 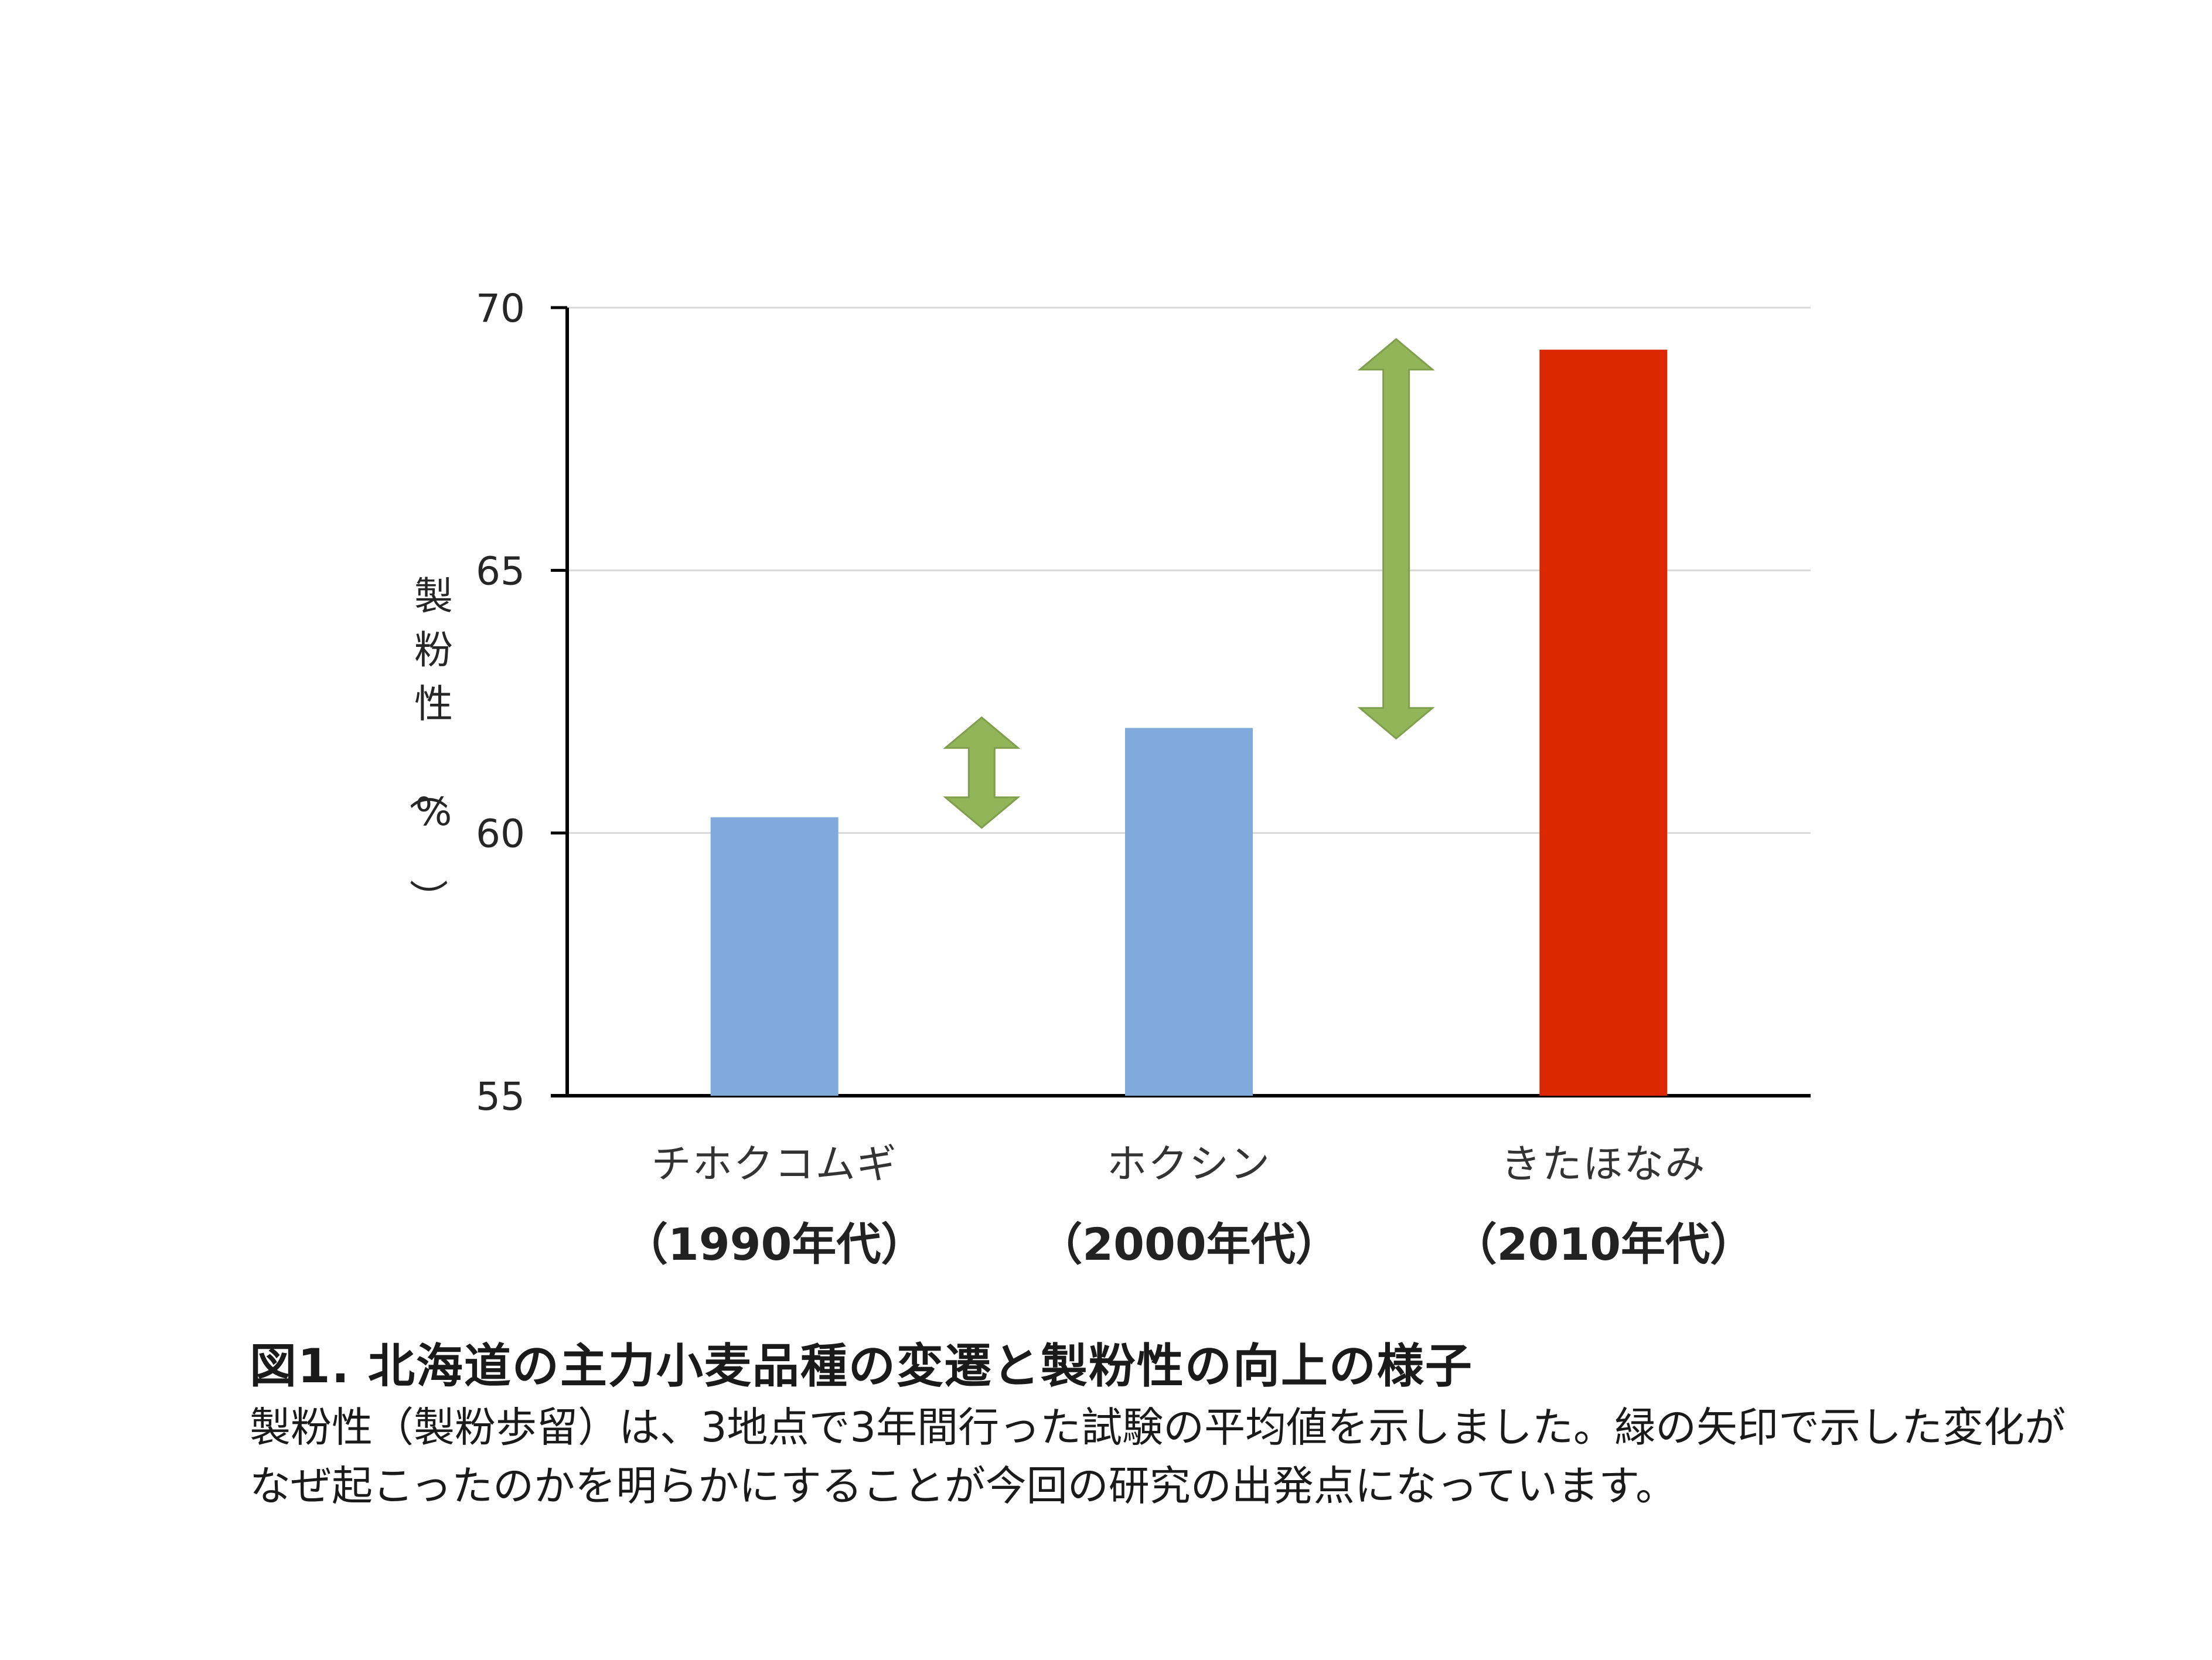 I want to click on x-category-label: チホクコムギ, so click(x=775, y=1164).